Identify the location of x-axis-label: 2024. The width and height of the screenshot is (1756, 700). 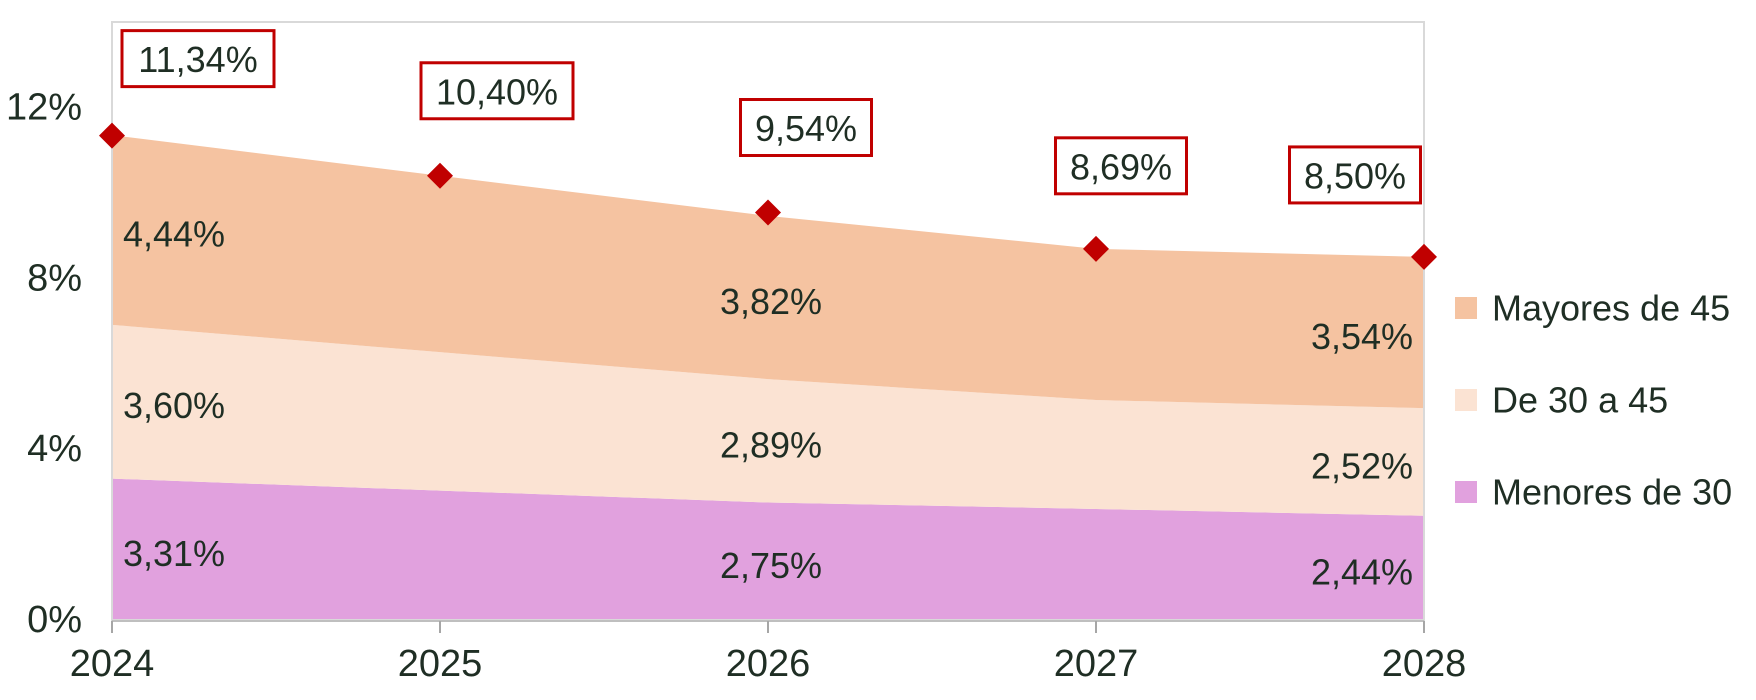
(112, 664).